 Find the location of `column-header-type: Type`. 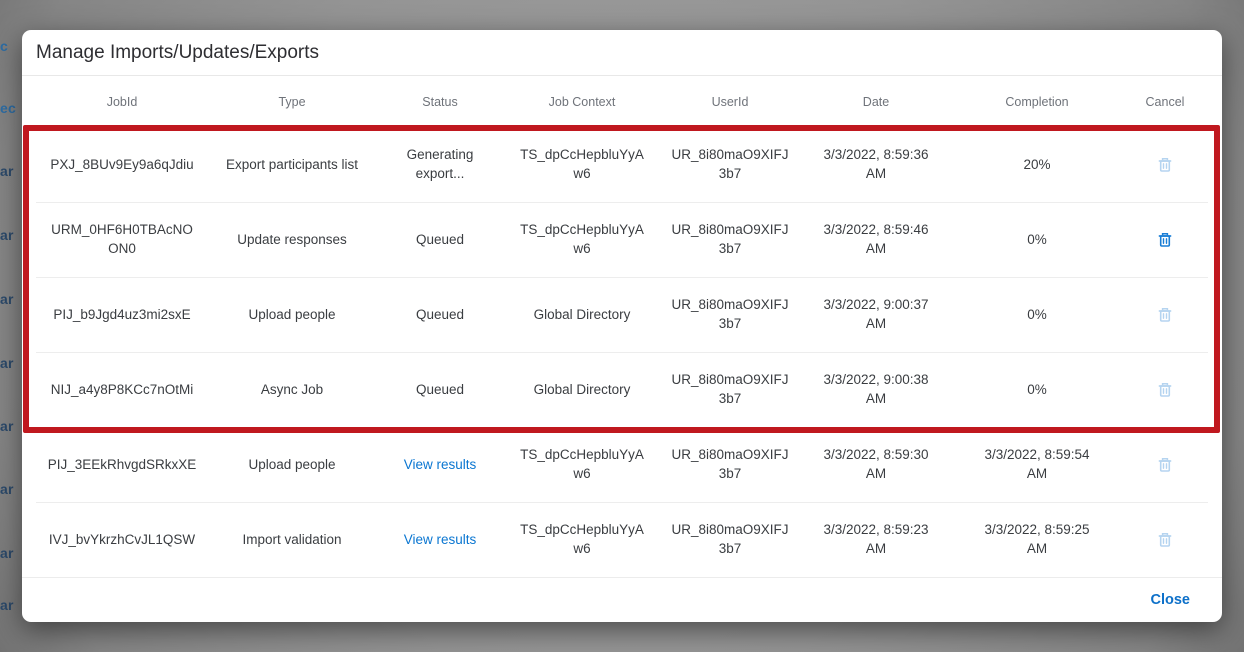

column-header-type: Type is located at coordinates (292, 101).